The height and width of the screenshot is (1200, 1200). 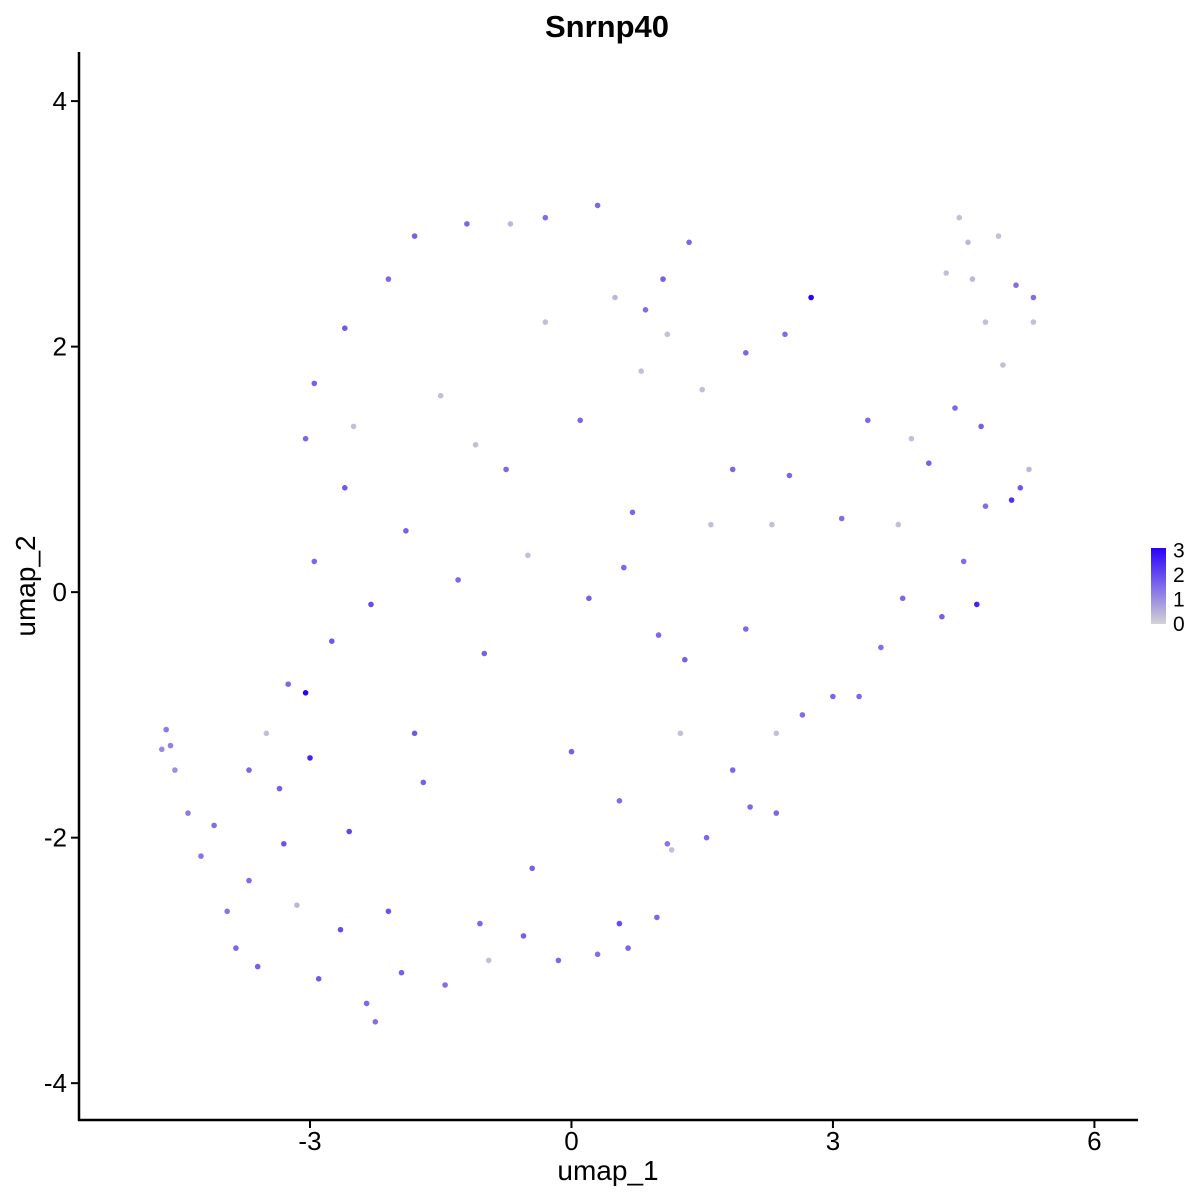 What do you see at coordinates (61, 592) in the screenshot?
I see `y-axis-ticks: -4 -2 0 2 4` at bounding box center [61, 592].